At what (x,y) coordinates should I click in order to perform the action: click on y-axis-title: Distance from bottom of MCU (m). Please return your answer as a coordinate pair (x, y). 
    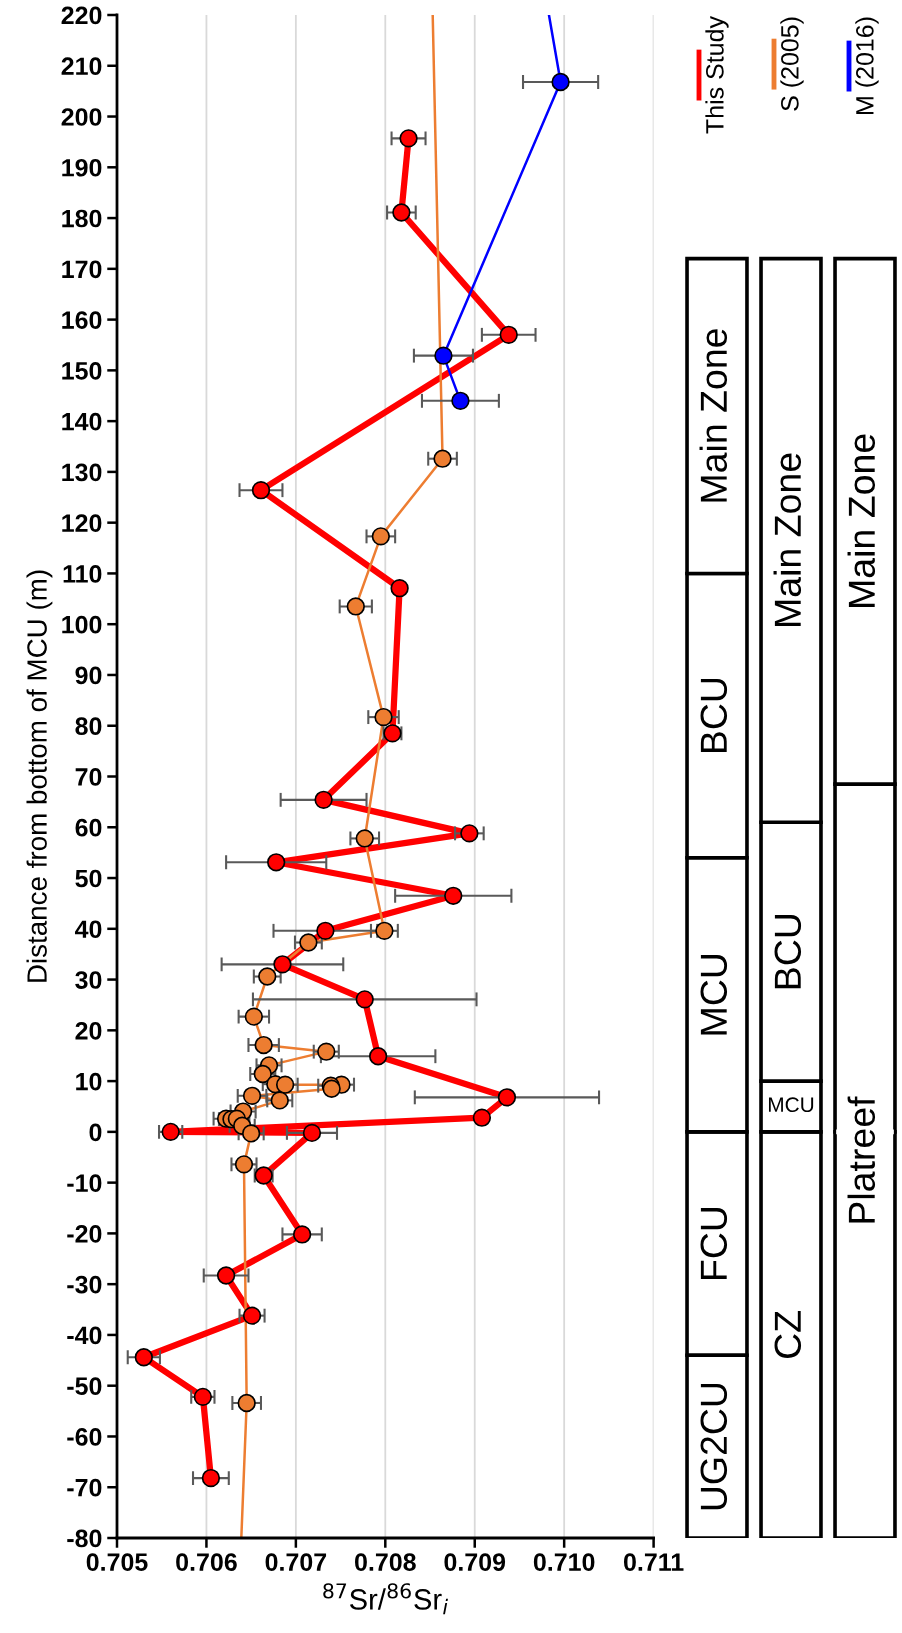
    Looking at the image, I should click on (39, 776).